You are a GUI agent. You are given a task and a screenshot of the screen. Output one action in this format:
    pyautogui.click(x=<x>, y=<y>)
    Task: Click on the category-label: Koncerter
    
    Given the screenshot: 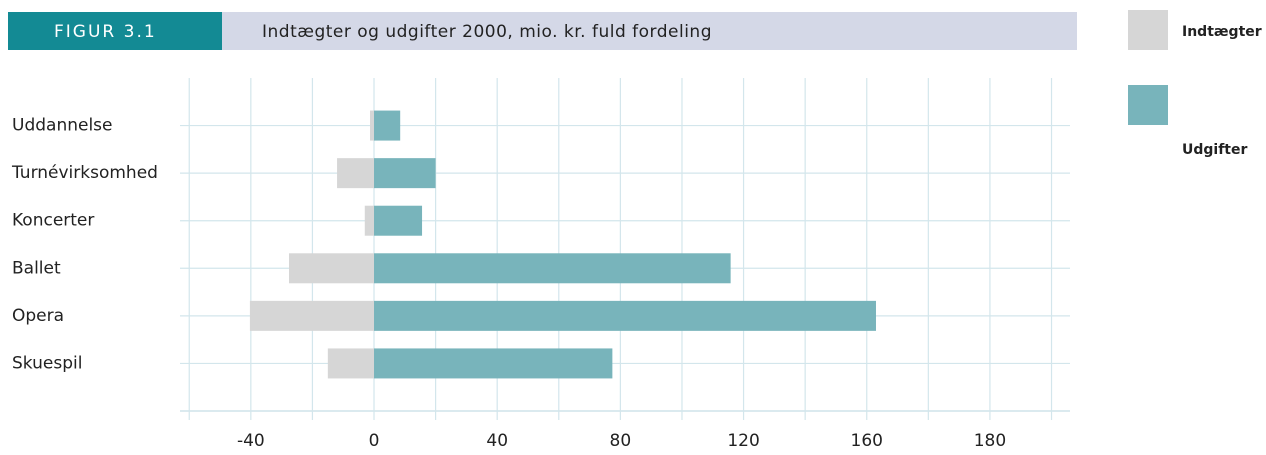 What is the action you would take?
    pyautogui.click(x=53, y=221)
    